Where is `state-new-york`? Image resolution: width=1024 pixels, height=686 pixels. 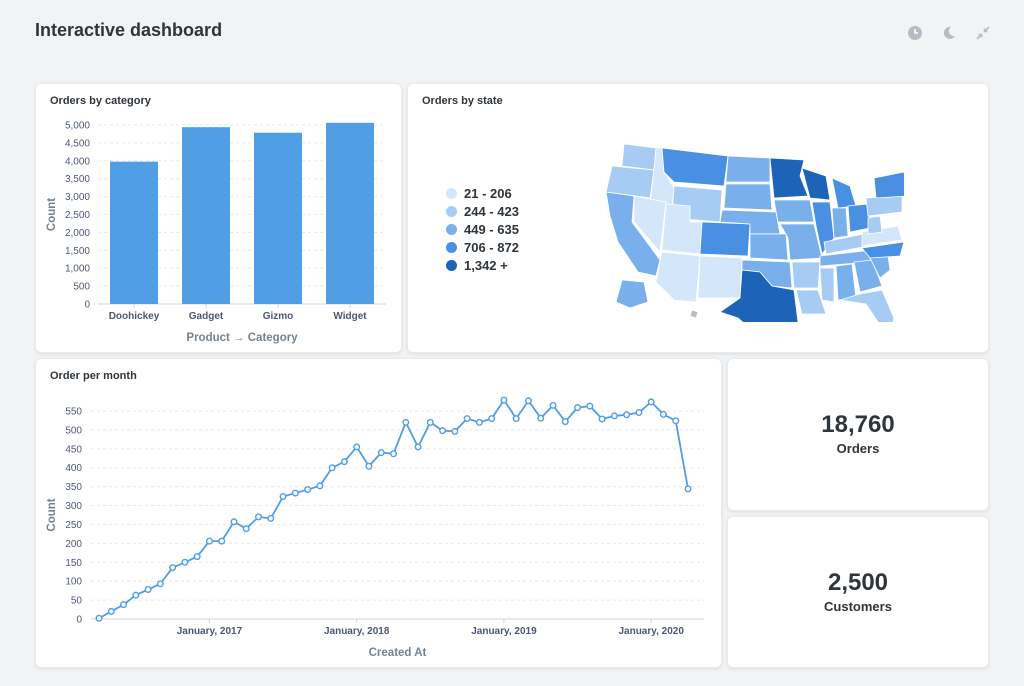 state-new-york is located at coordinates (888, 185).